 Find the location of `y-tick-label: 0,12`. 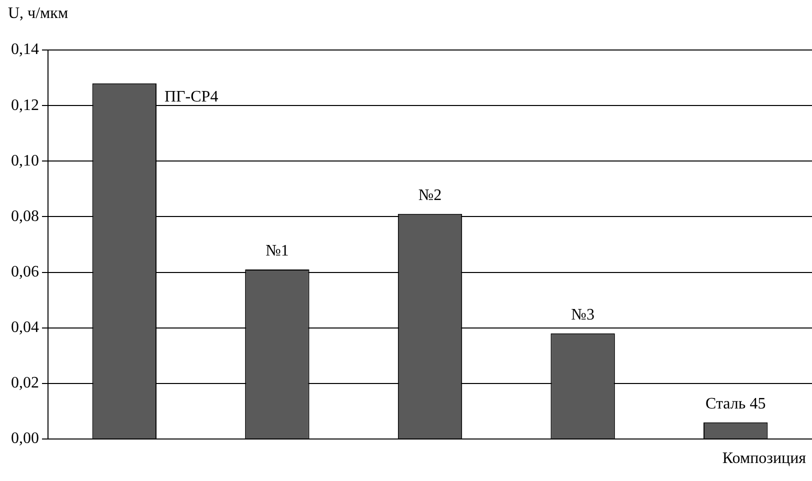

y-tick-label: 0,12 is located at coordinates (25, 105).